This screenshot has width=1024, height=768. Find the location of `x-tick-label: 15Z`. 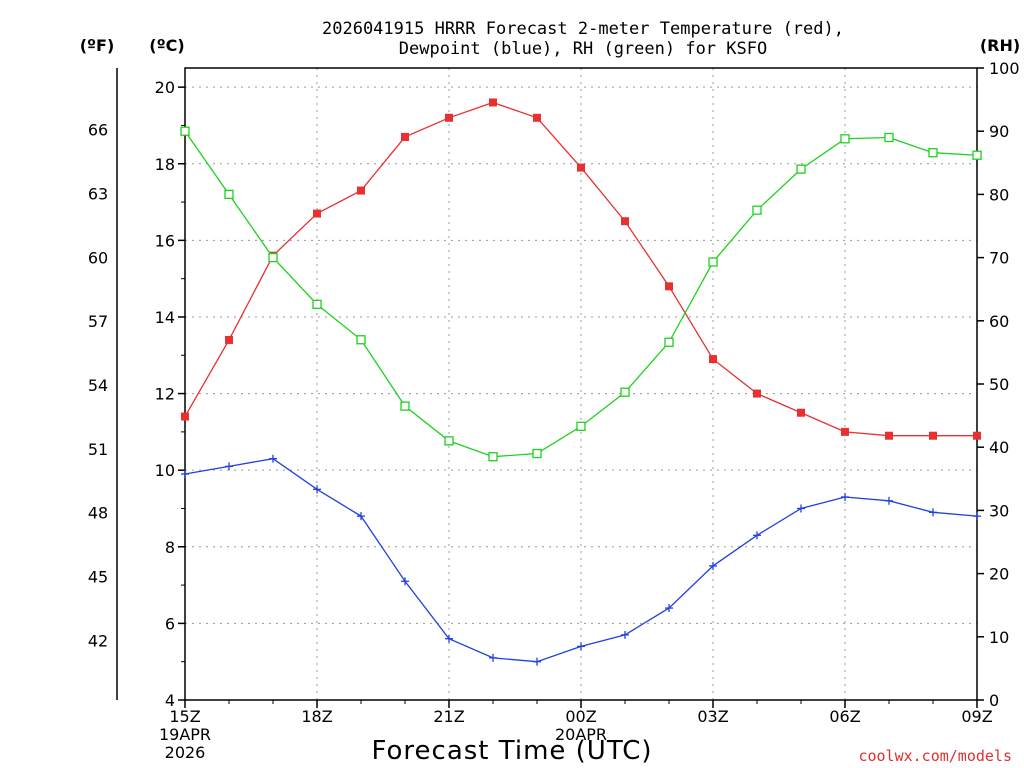

x-tick-label: 15Z is located at coordinates (184, 716).